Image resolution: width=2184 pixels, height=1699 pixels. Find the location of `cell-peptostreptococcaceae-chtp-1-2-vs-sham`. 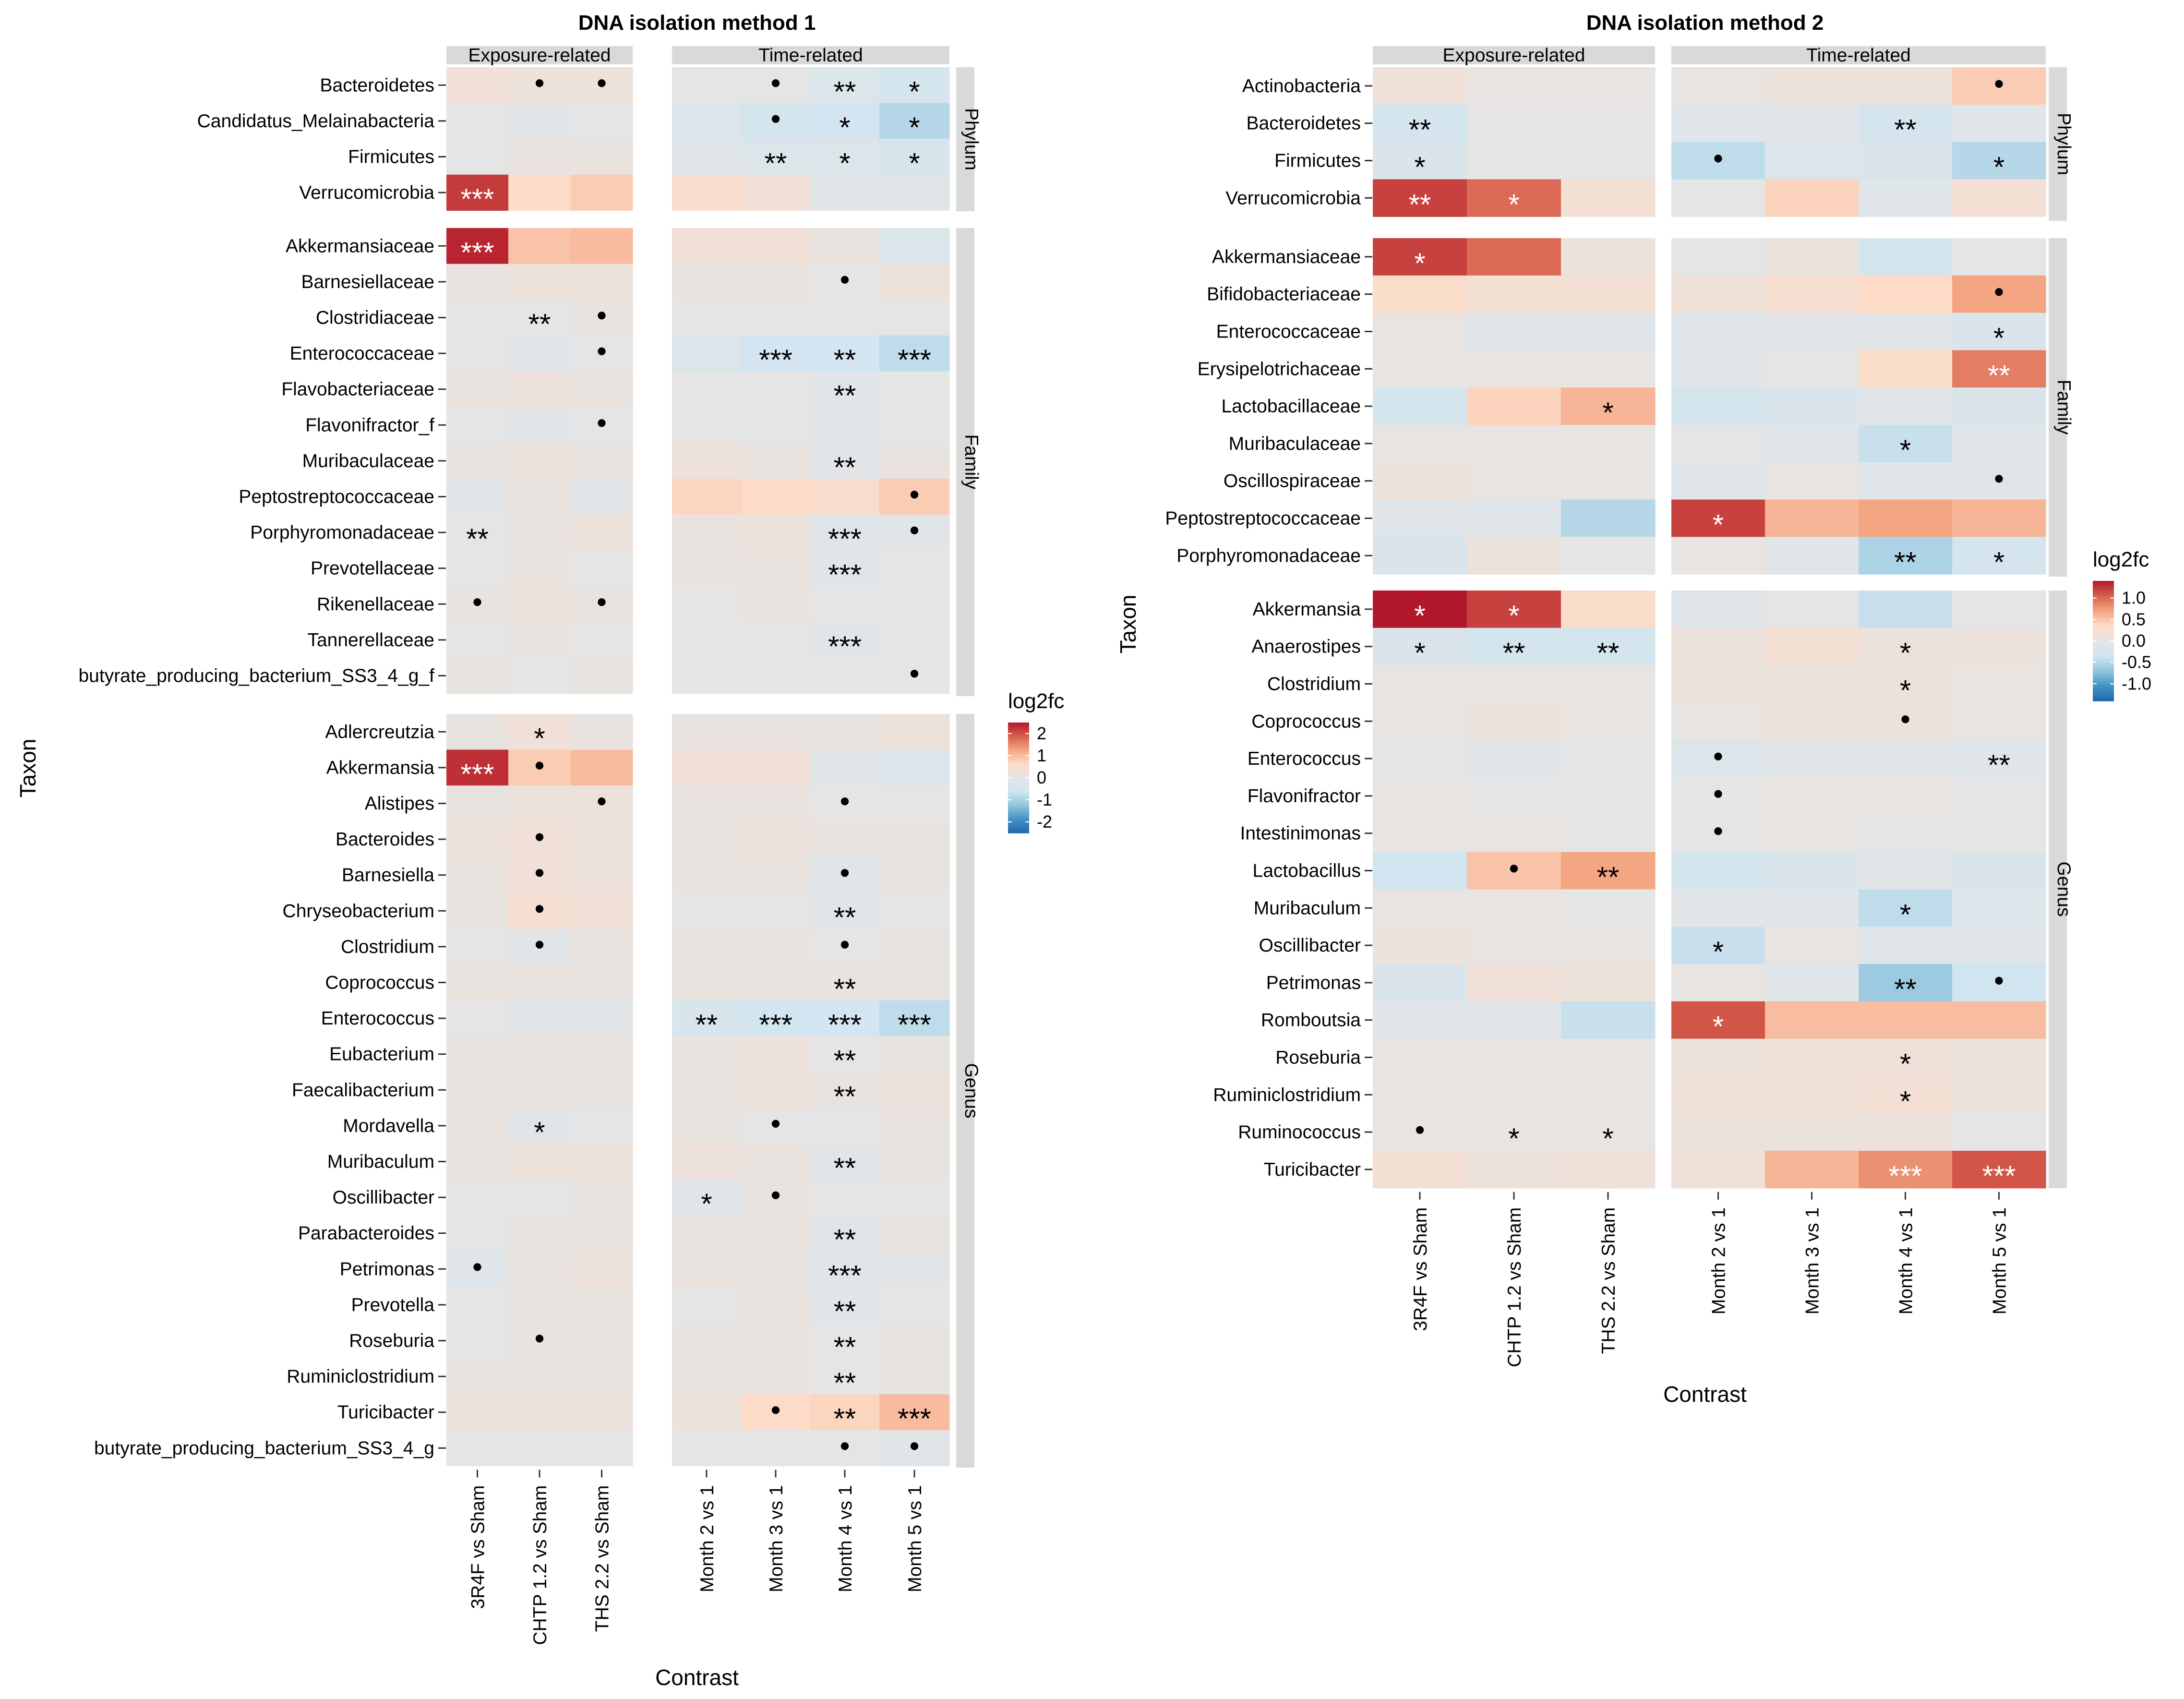

cell-peptostreptococcaceae-chtp-1-2-vs-sham is located at coordinates (1514, 518).